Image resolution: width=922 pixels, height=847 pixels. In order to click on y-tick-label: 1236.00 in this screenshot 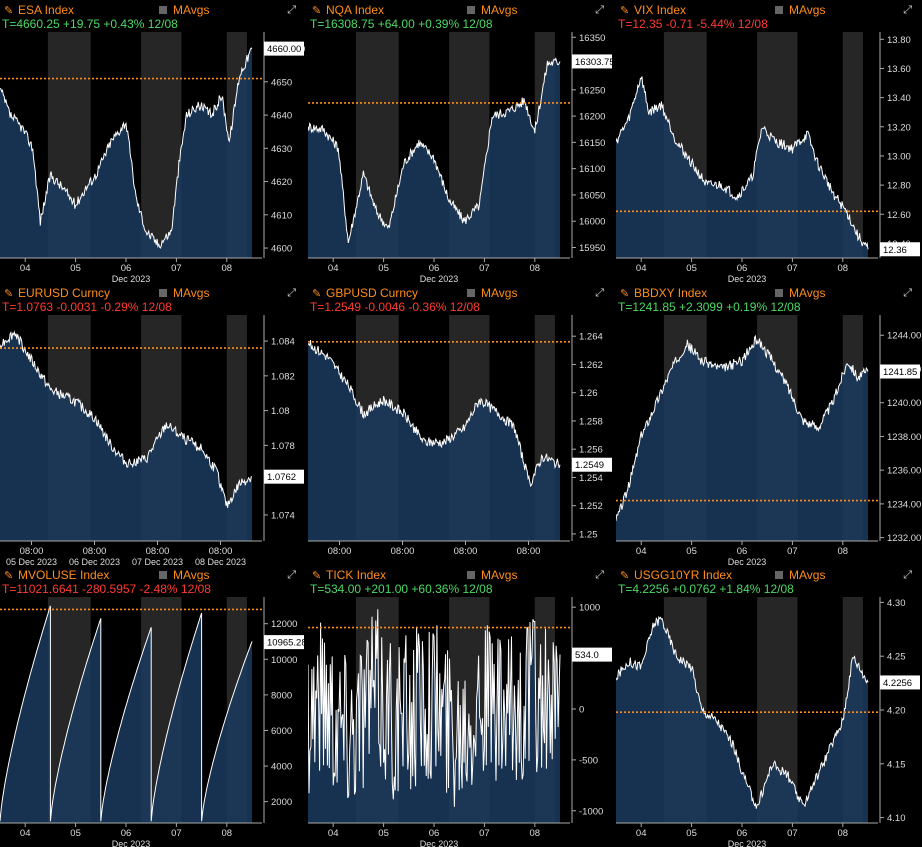, I will do `click(904, 471)`.